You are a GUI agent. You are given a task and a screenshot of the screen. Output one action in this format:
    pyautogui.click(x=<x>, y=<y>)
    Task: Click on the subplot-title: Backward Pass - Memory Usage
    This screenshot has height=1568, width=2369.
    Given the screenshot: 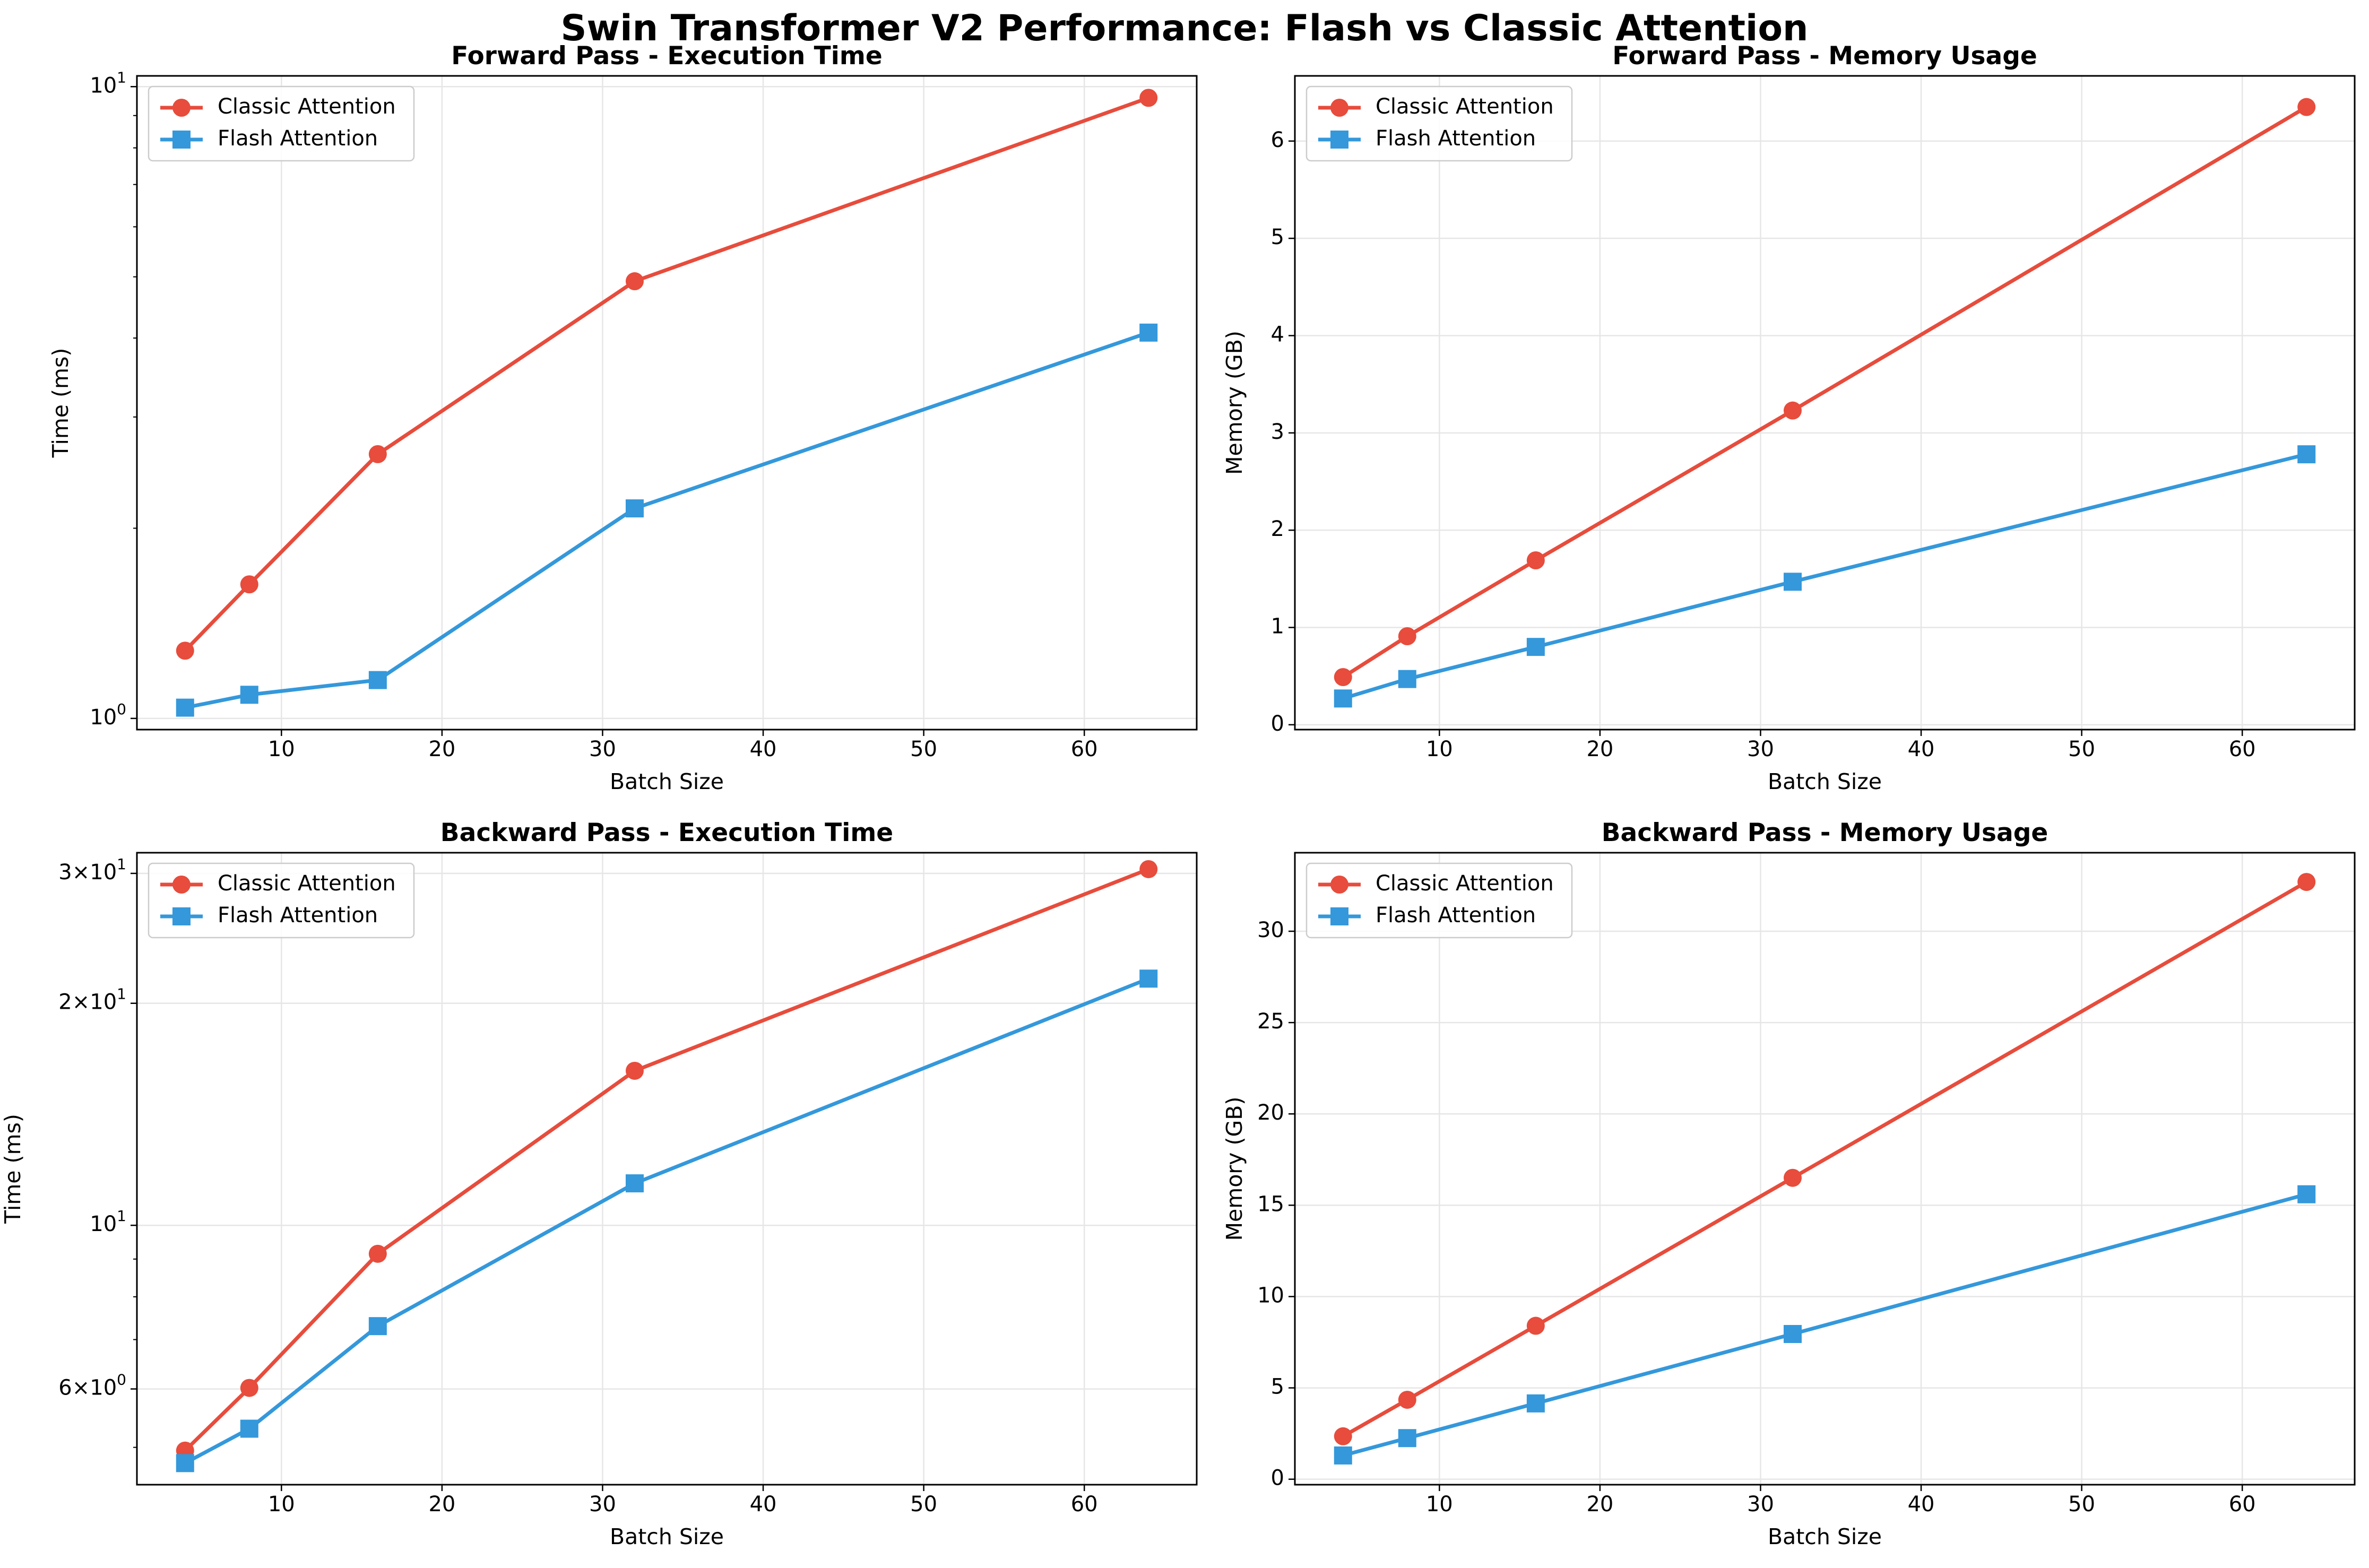 What is the action you would take?
    pyautogui.click(x=1825, y=832)
    